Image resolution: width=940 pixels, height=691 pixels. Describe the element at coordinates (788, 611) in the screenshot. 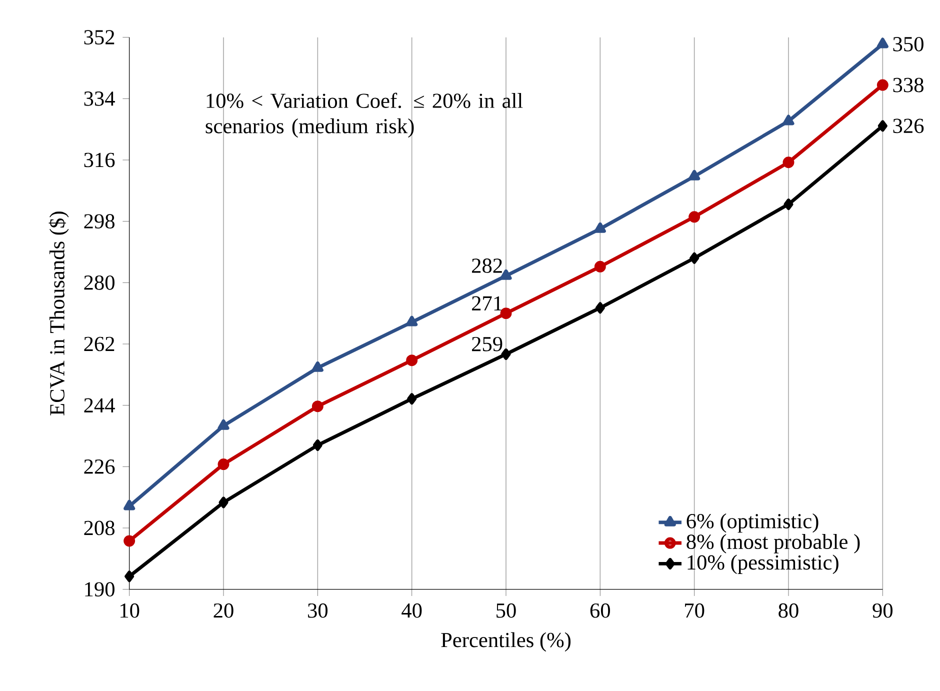

I see `x-tick-label: 80` at that location.